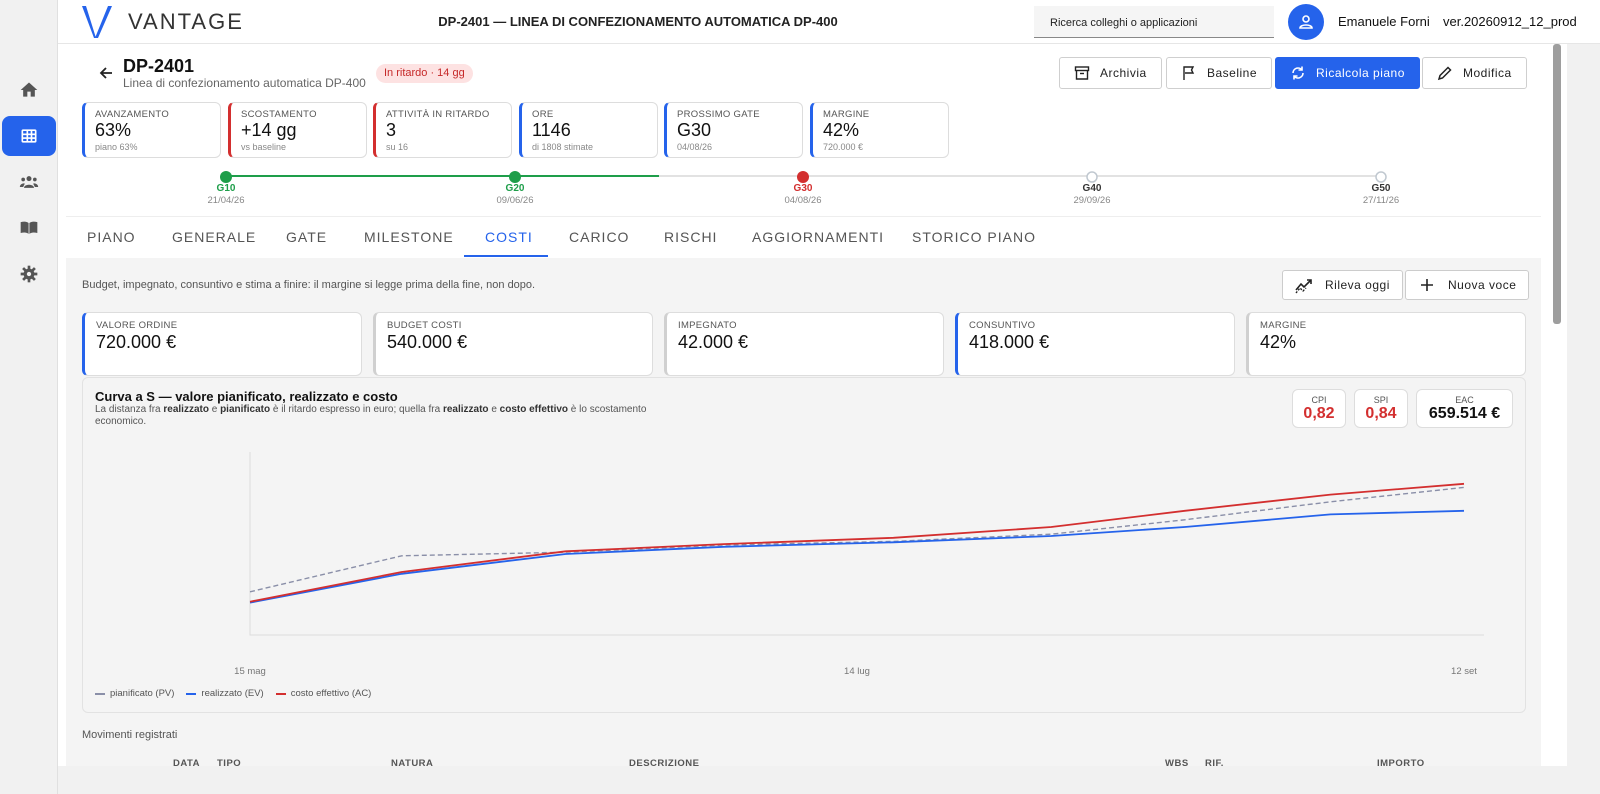 The height and width of the screenshot is (794, 1600). I want to click on kpi-card: PROSSIMO GATE G30 04/08/26, so click(733, 130).